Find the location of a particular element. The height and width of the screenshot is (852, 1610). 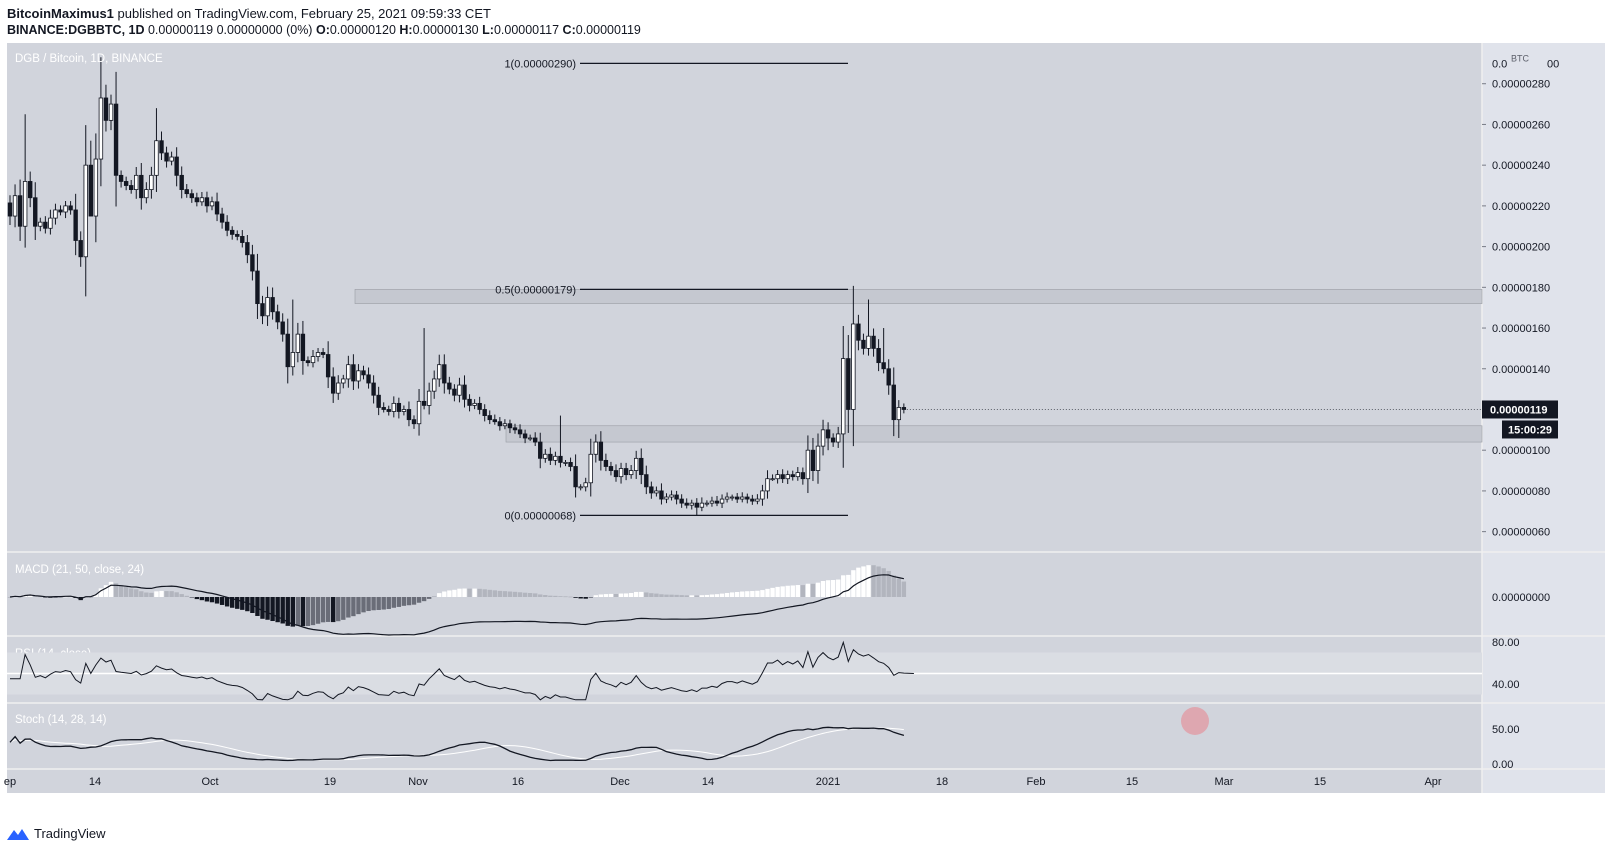

high-label: H: is located at coordinates (406, 30).